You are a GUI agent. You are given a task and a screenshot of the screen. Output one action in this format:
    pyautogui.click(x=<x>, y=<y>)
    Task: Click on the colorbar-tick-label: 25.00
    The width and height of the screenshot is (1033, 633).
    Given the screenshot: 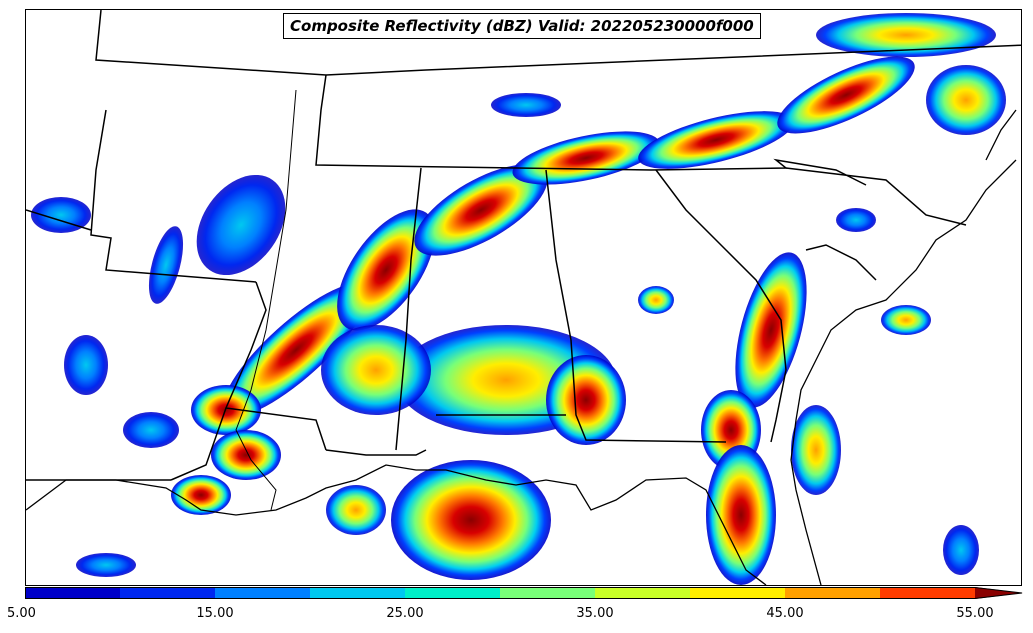 What is the action you would take?
    pyautogui.click(x=405, y=613)
    